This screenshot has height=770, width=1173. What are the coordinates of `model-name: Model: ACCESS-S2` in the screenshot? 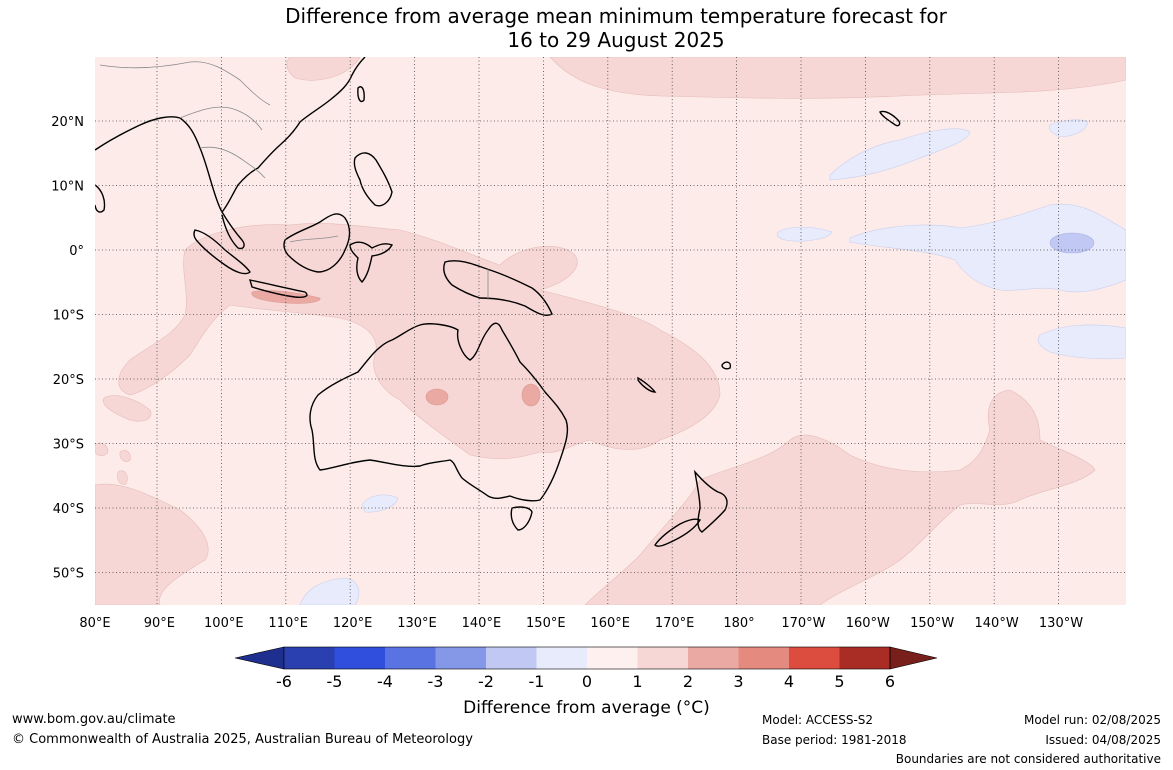 It's located at (818, 720).